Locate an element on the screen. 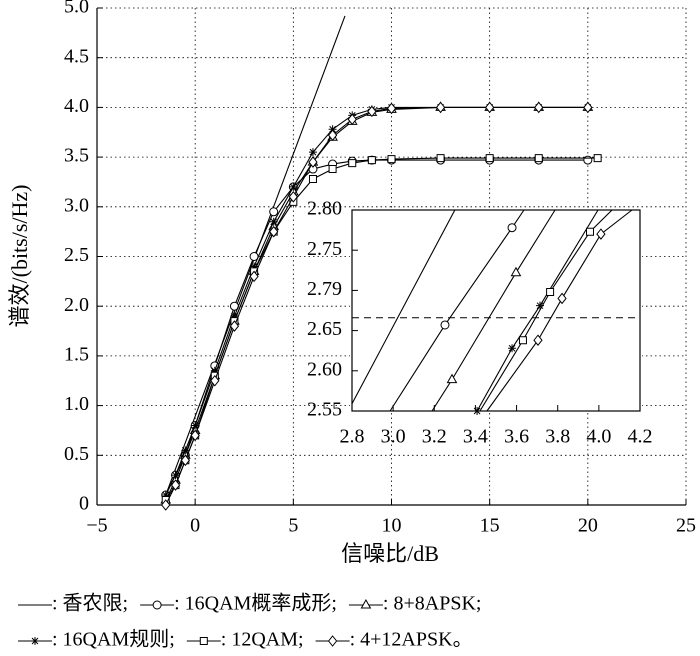 The height and width of the screenshot is (656, 700). y-tick-label: 2.79 is located at coordinates (324, 289).